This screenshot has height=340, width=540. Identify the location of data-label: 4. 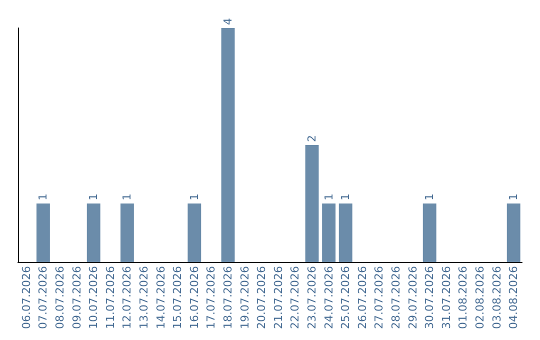
(228, 21).